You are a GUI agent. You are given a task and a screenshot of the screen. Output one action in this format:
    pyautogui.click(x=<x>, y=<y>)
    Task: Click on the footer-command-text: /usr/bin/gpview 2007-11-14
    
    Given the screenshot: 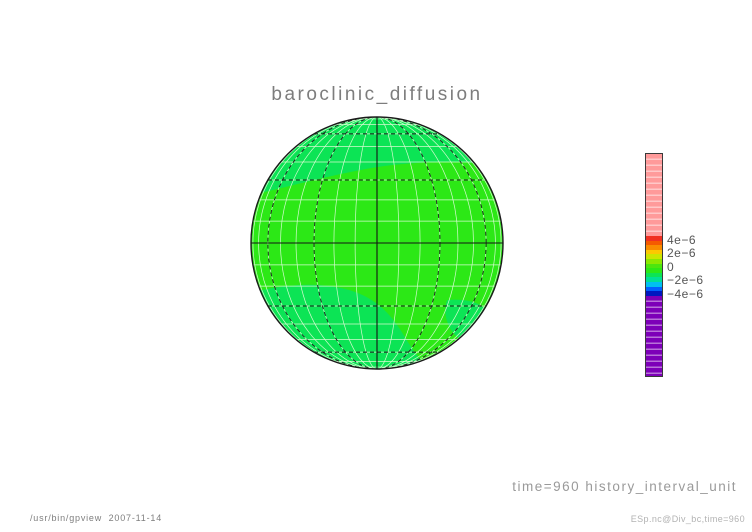 What is the action you would take?
    pyautogui.click(x=96, y=518)
    